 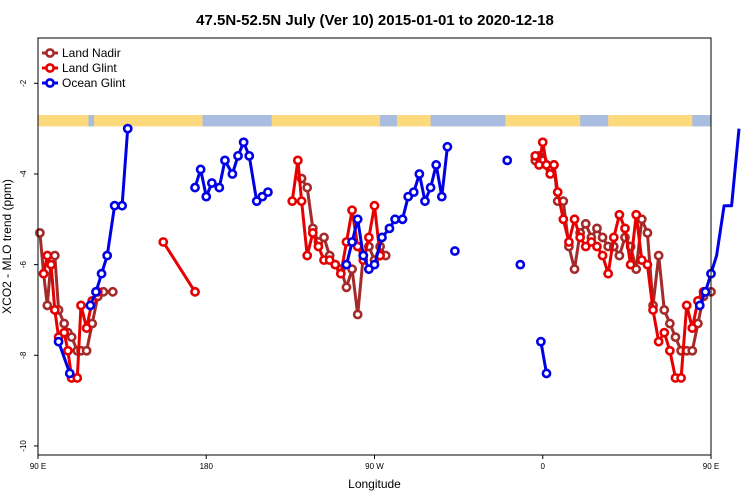 What do you see at coordinates (89, 68) in the screenshot?
I see `legend-label: Land Glint` at bounding box center [89, 68].